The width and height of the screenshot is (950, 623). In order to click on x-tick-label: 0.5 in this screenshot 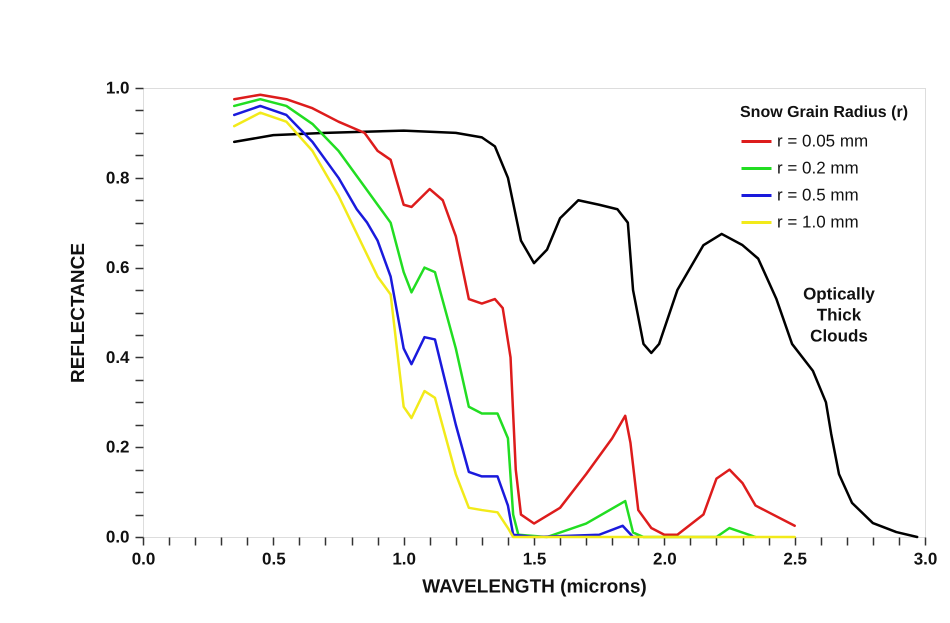, I will do `click(274, 559)`.